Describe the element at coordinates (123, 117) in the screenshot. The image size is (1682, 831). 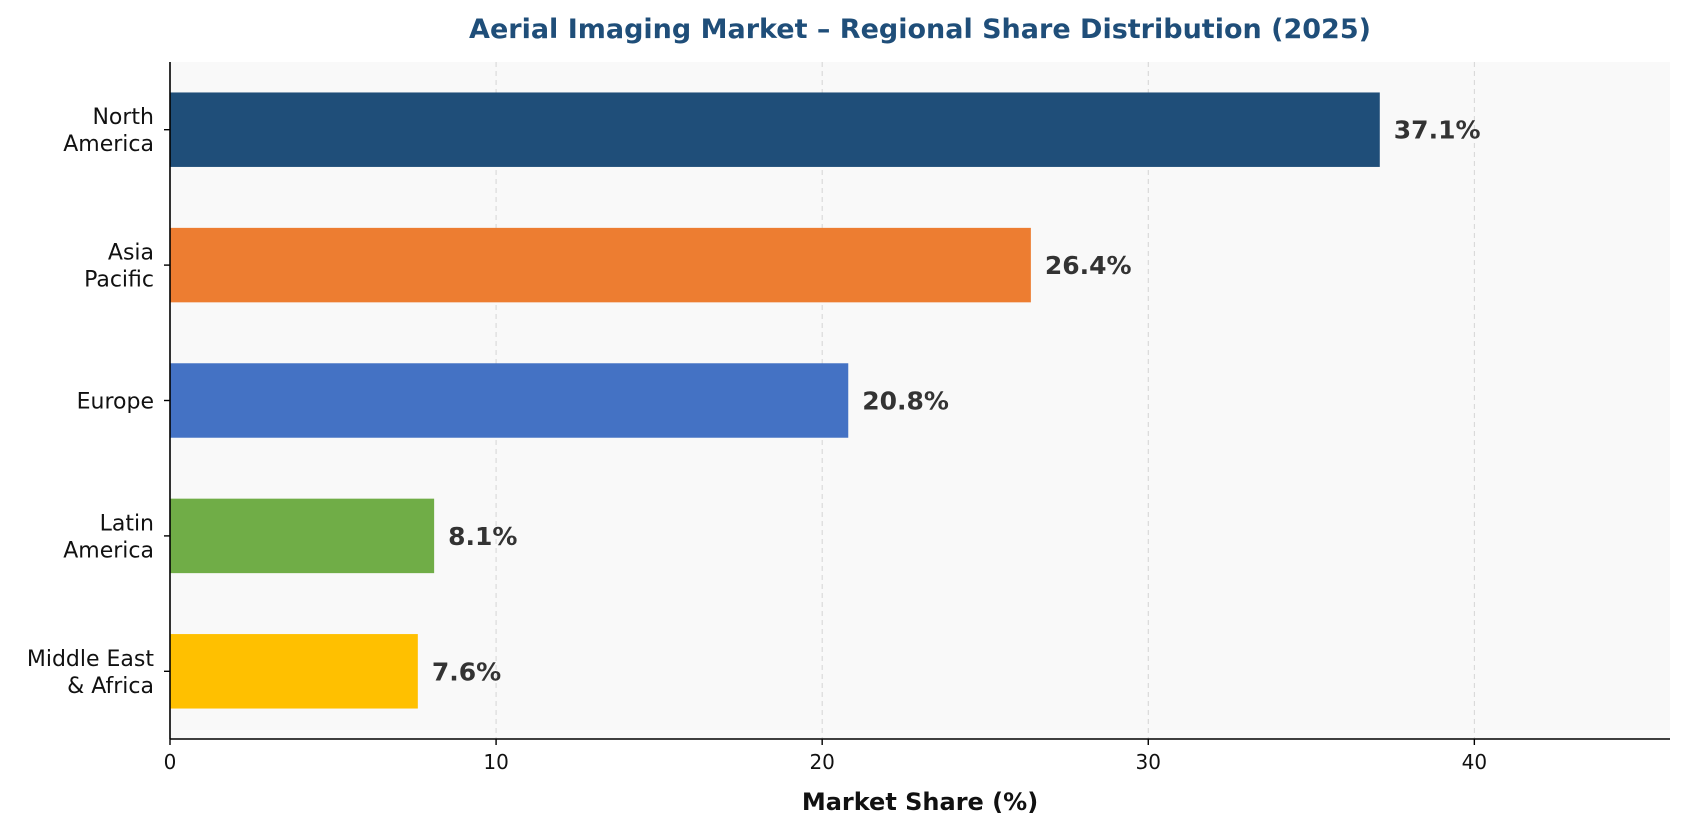
I see `category-label: North` at that location.